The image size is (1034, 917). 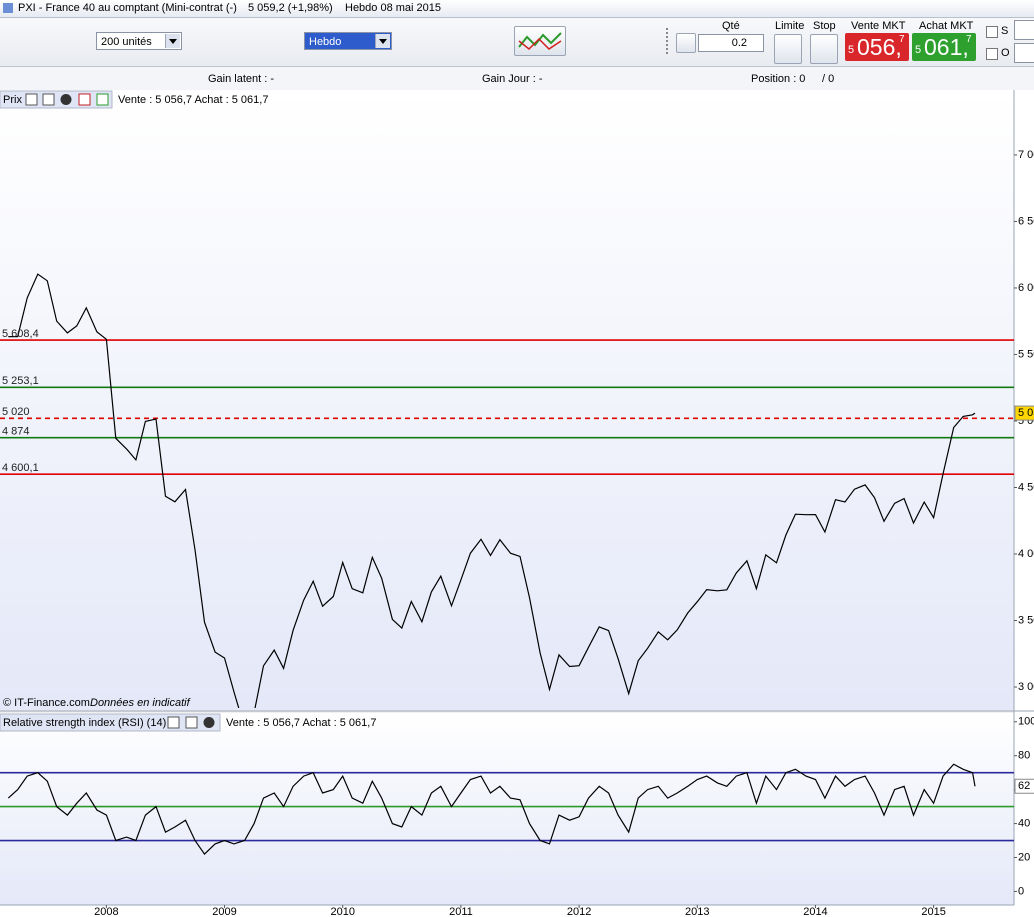 What do you see at coordinates (1021, 891) in the screenshot?
I see `y-tick-label: 0` at bounding box center [1021, 891].